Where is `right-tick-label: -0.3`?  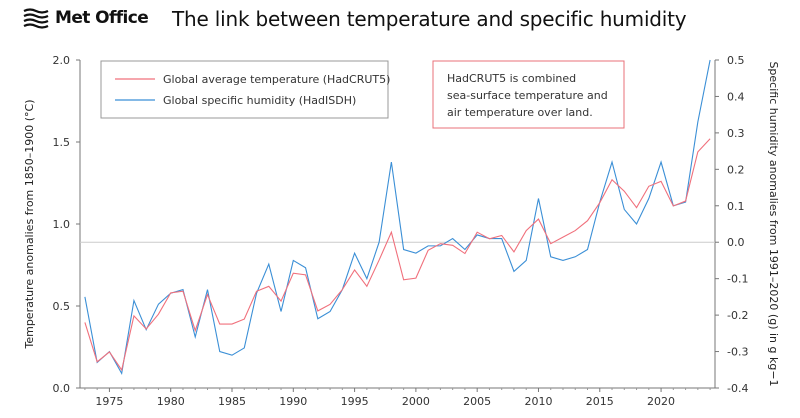 right-tick-label: -0.3 is located at coordinates (737, 352).